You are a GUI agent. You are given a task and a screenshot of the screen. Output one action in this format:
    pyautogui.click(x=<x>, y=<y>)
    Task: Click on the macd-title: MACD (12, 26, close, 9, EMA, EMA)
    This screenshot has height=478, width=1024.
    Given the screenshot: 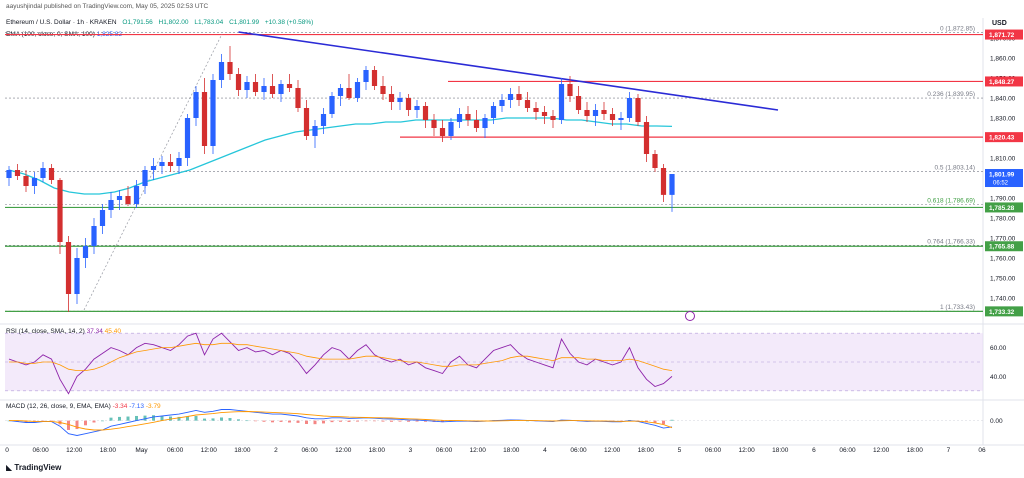 What is the action you would take?
    pyautogui.click(x=58, y=406)
    